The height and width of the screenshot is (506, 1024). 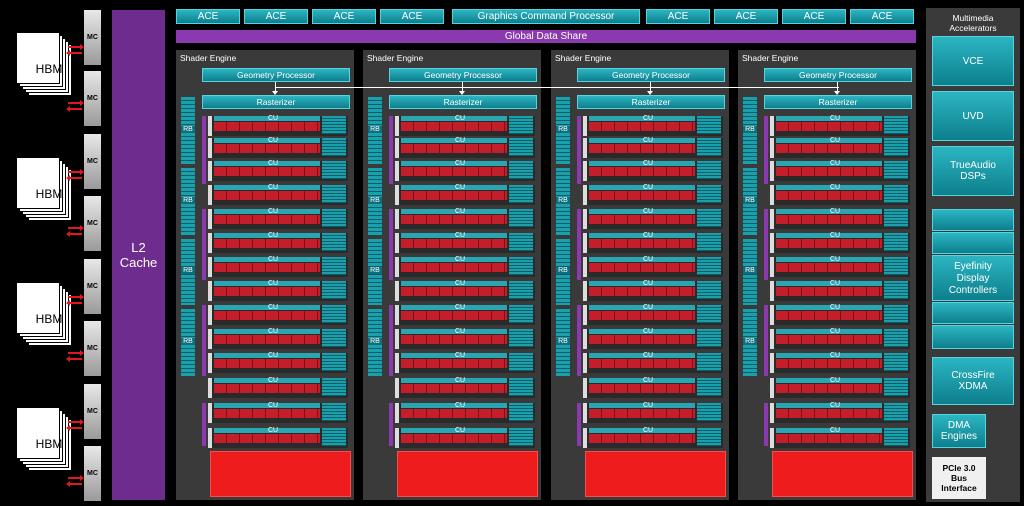 What do you see at coordinates (838, 102) in the screenshot?
I see `rasterizer: Rasterizer` at bounding box center [838, 102].